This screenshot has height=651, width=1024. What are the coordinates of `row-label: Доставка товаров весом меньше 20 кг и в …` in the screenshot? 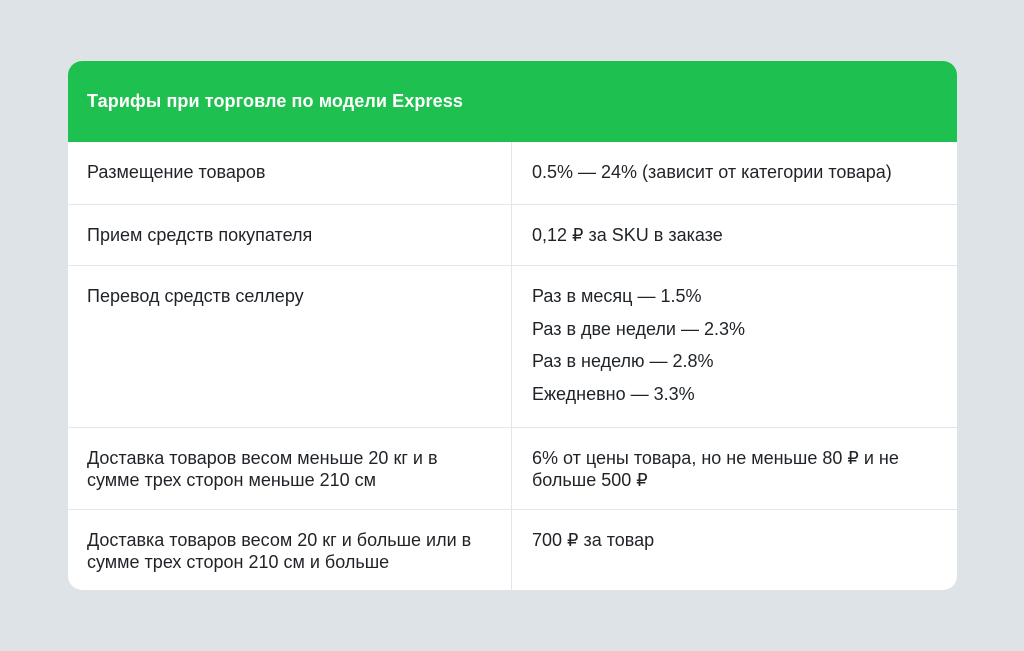 It's located at (290, 468).